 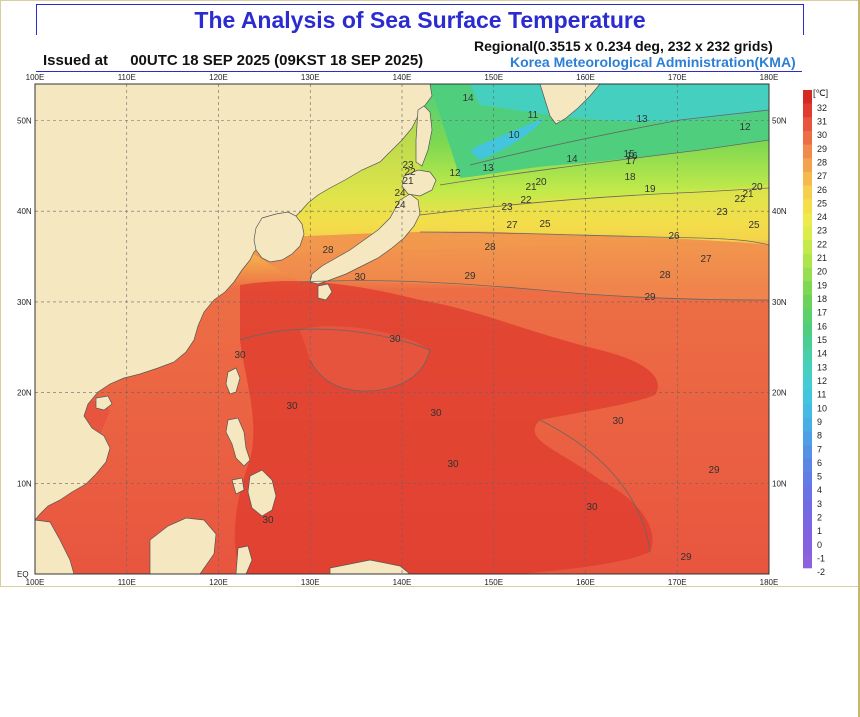 I want to click on legend-value: 24, so click(x=822, y=217).